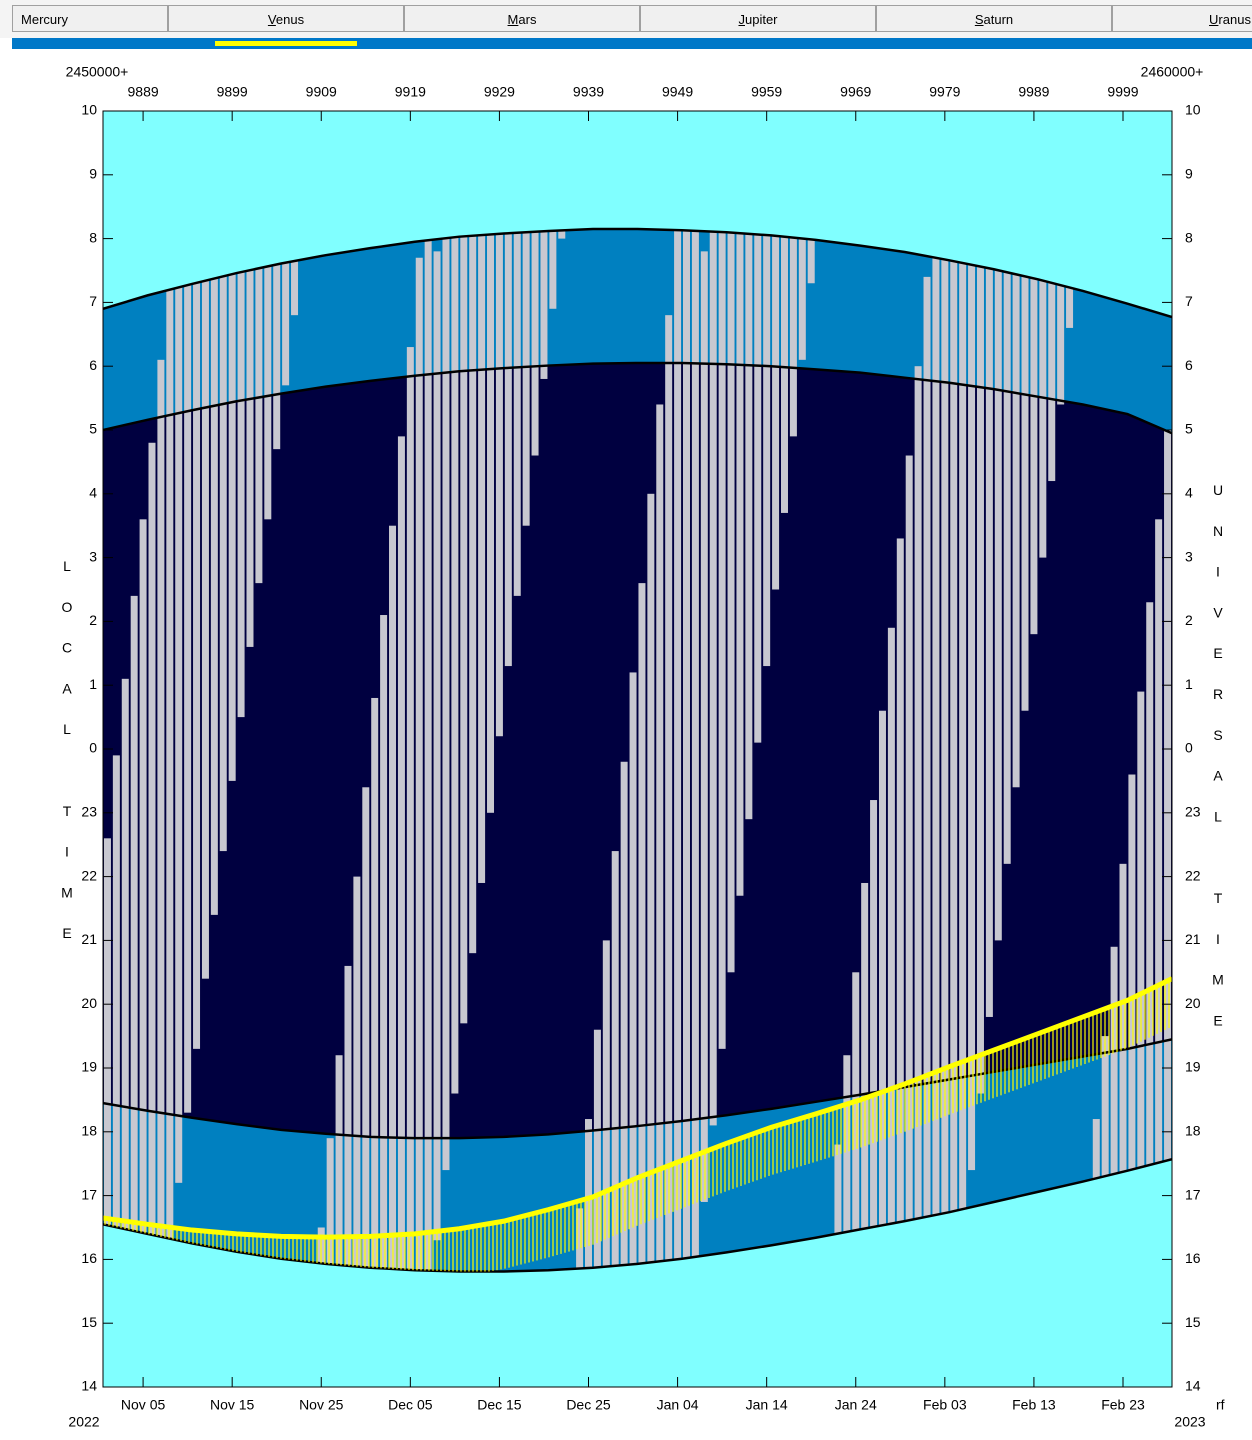 This screenshot has height=1440, width=1252. What do you see at coordinates (1123, 1405) in the screenshot?
I see `x-tick-label: Feb 23` at bounding box center [1123, 1405].